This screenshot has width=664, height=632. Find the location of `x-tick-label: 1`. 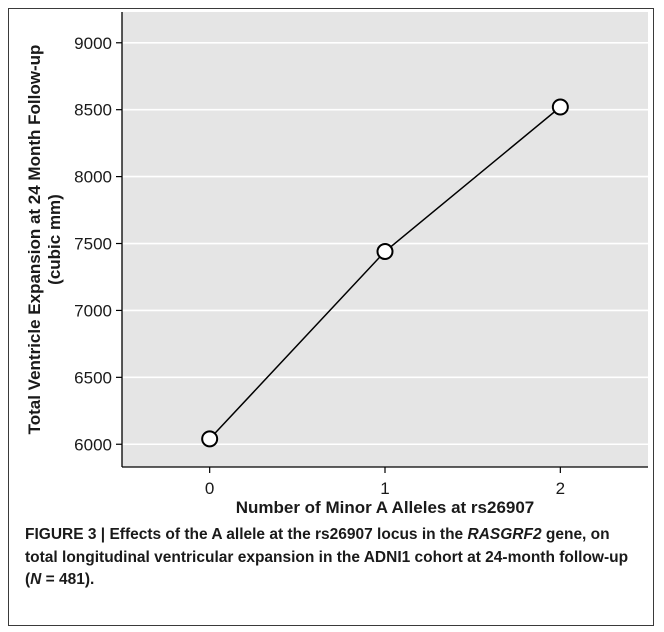

x-tick-label: 1 is located at coordinates (384, 488).